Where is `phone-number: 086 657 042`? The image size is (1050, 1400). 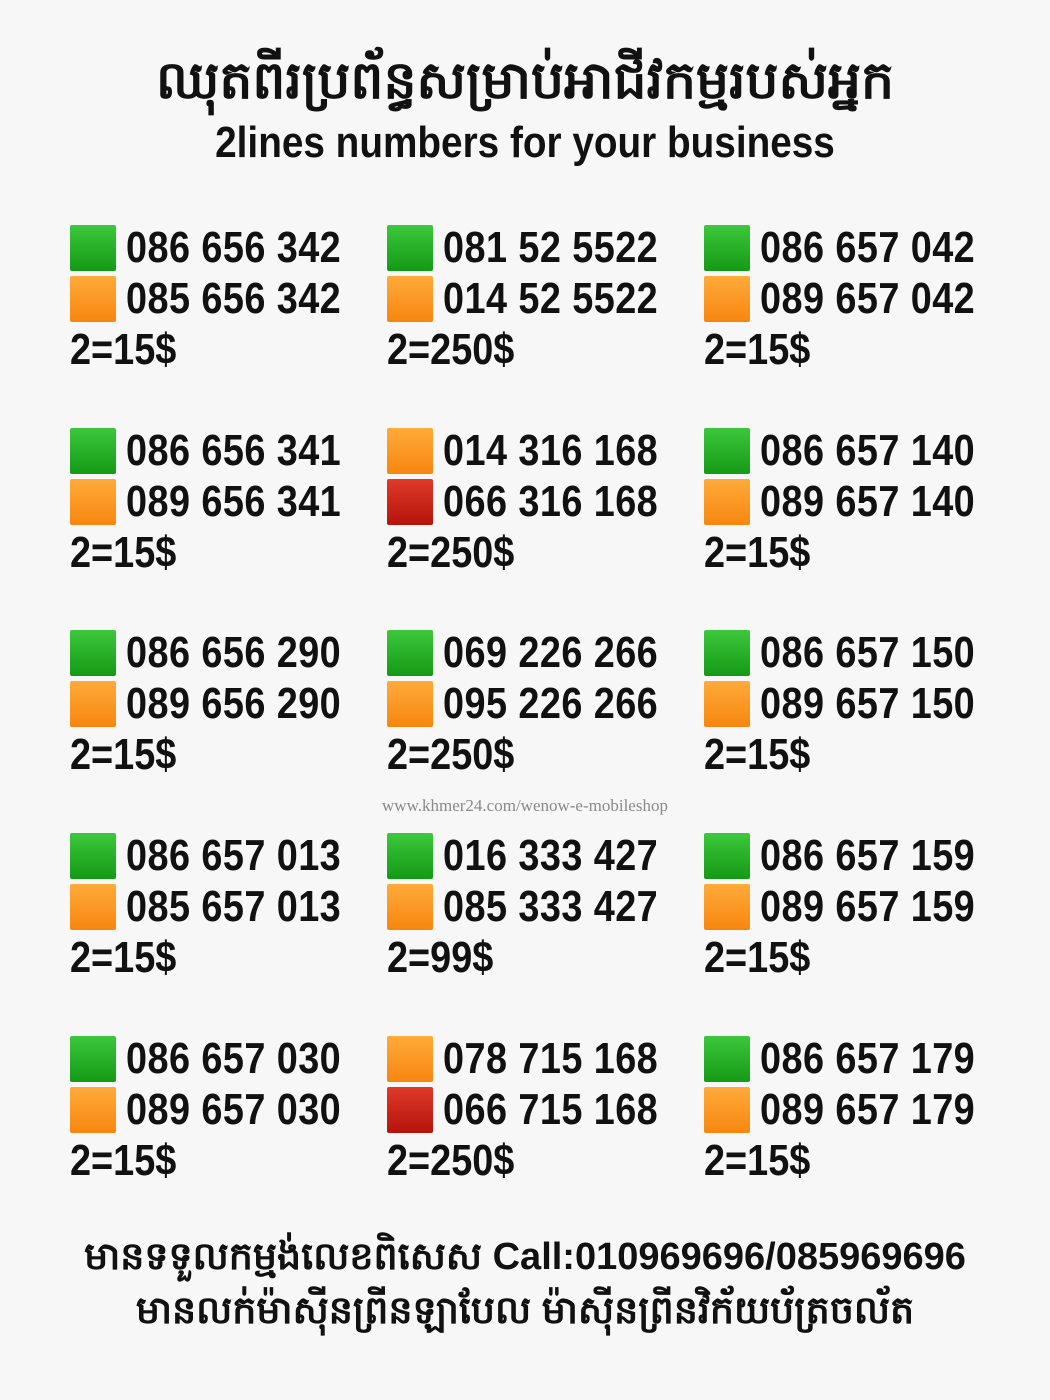 phone-number: 086 657 042 is located at coordinates (868, 247).